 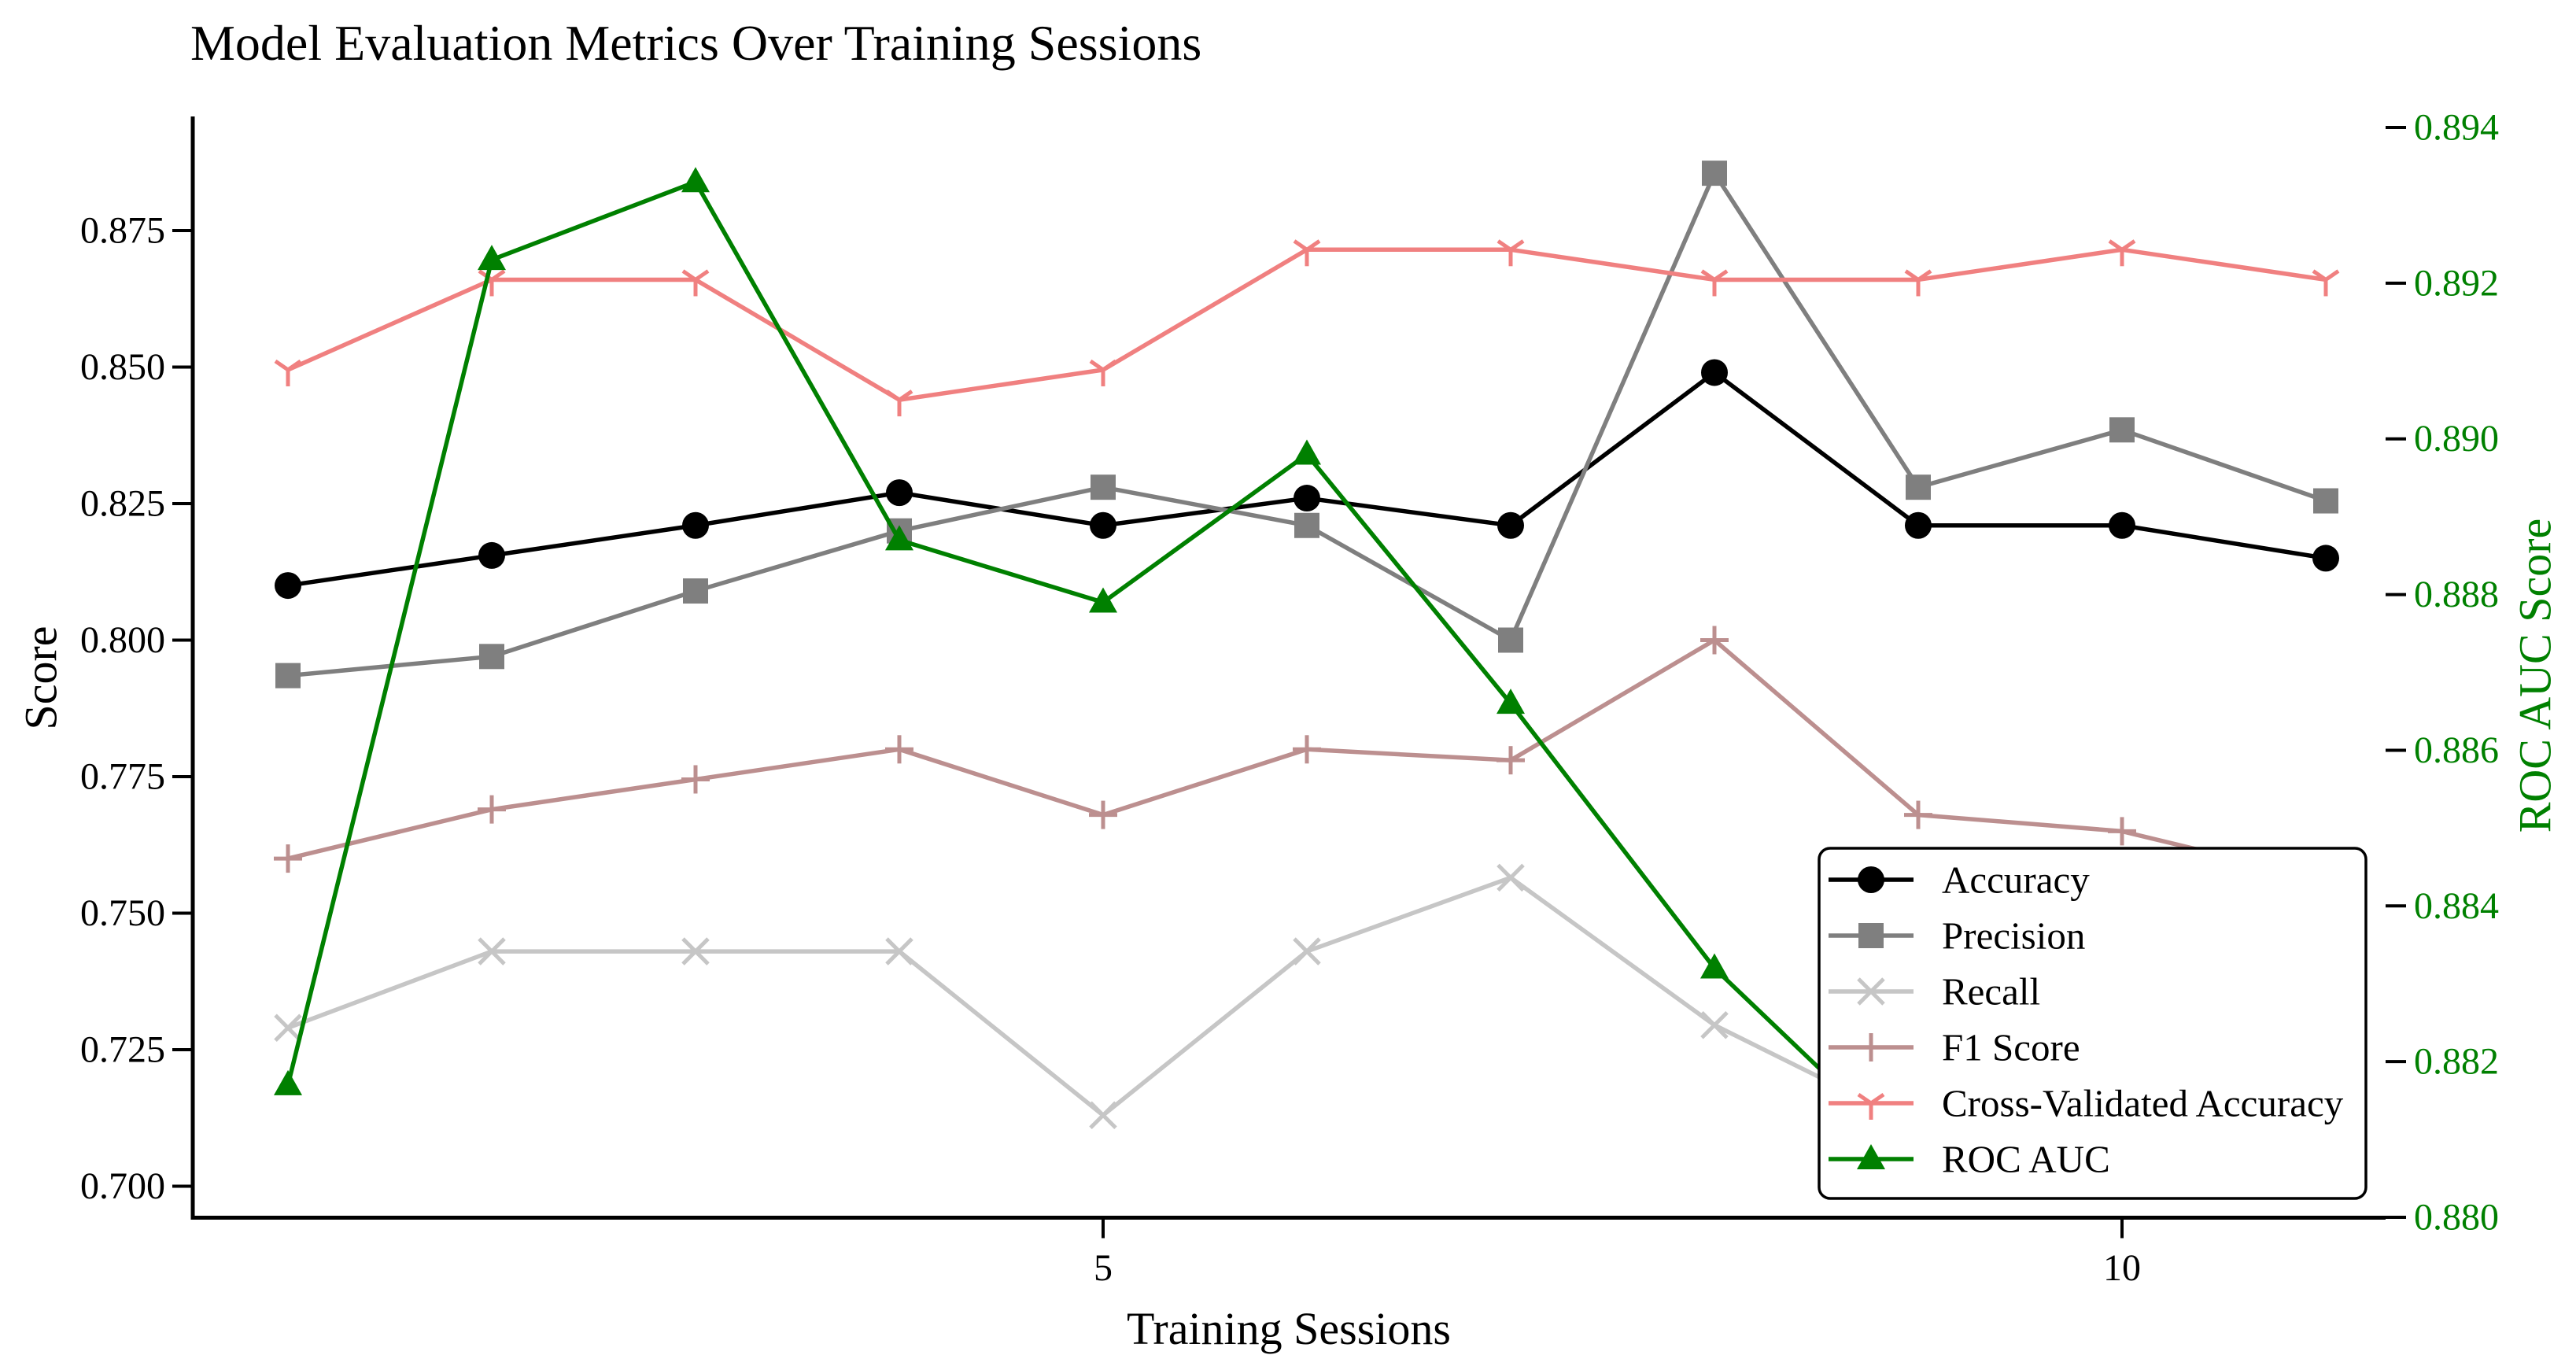 I want to click on legend-item-precision: Precision, so click(x=1957, y=936).